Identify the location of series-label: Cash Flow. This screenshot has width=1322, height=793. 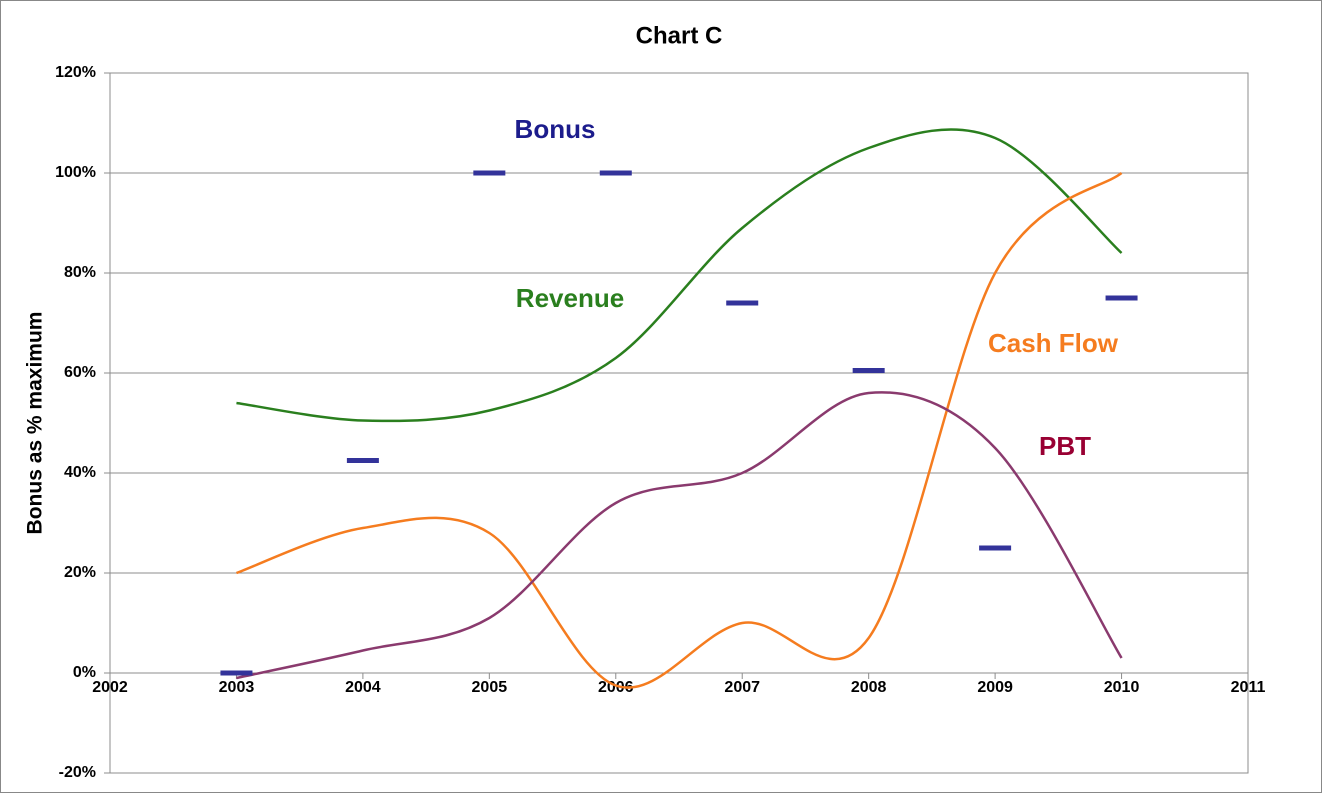
(1053, 343).